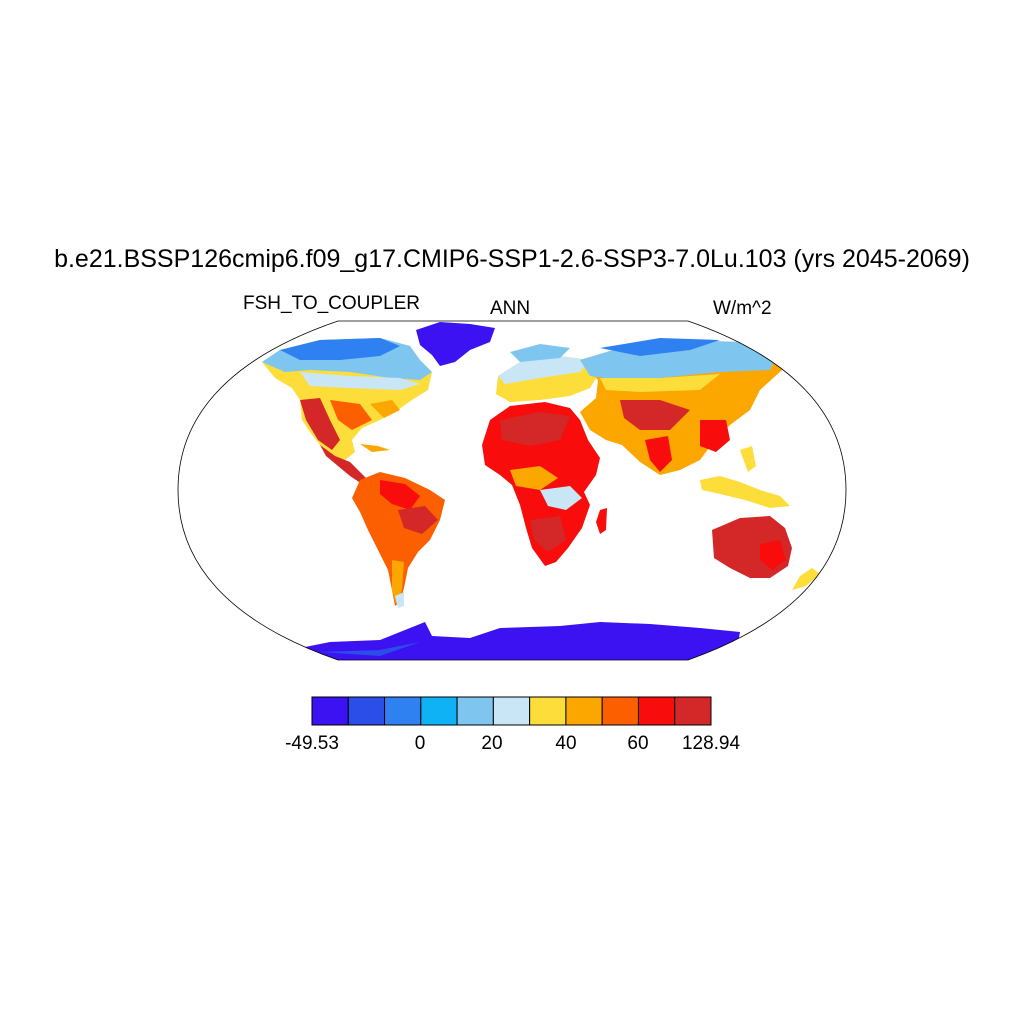  I want to click on southeast-asia, so click(745, 492).